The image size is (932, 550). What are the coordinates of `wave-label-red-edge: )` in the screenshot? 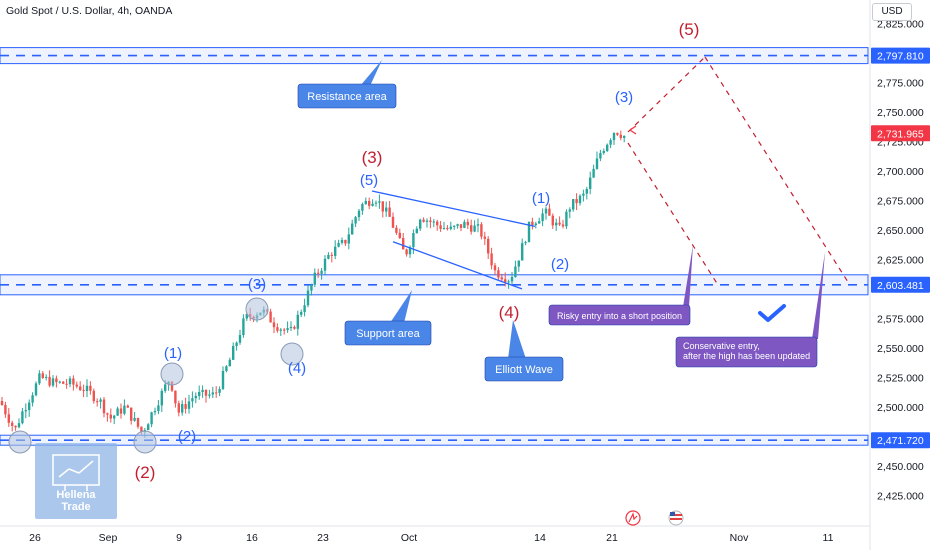 It's located at (0, 335).